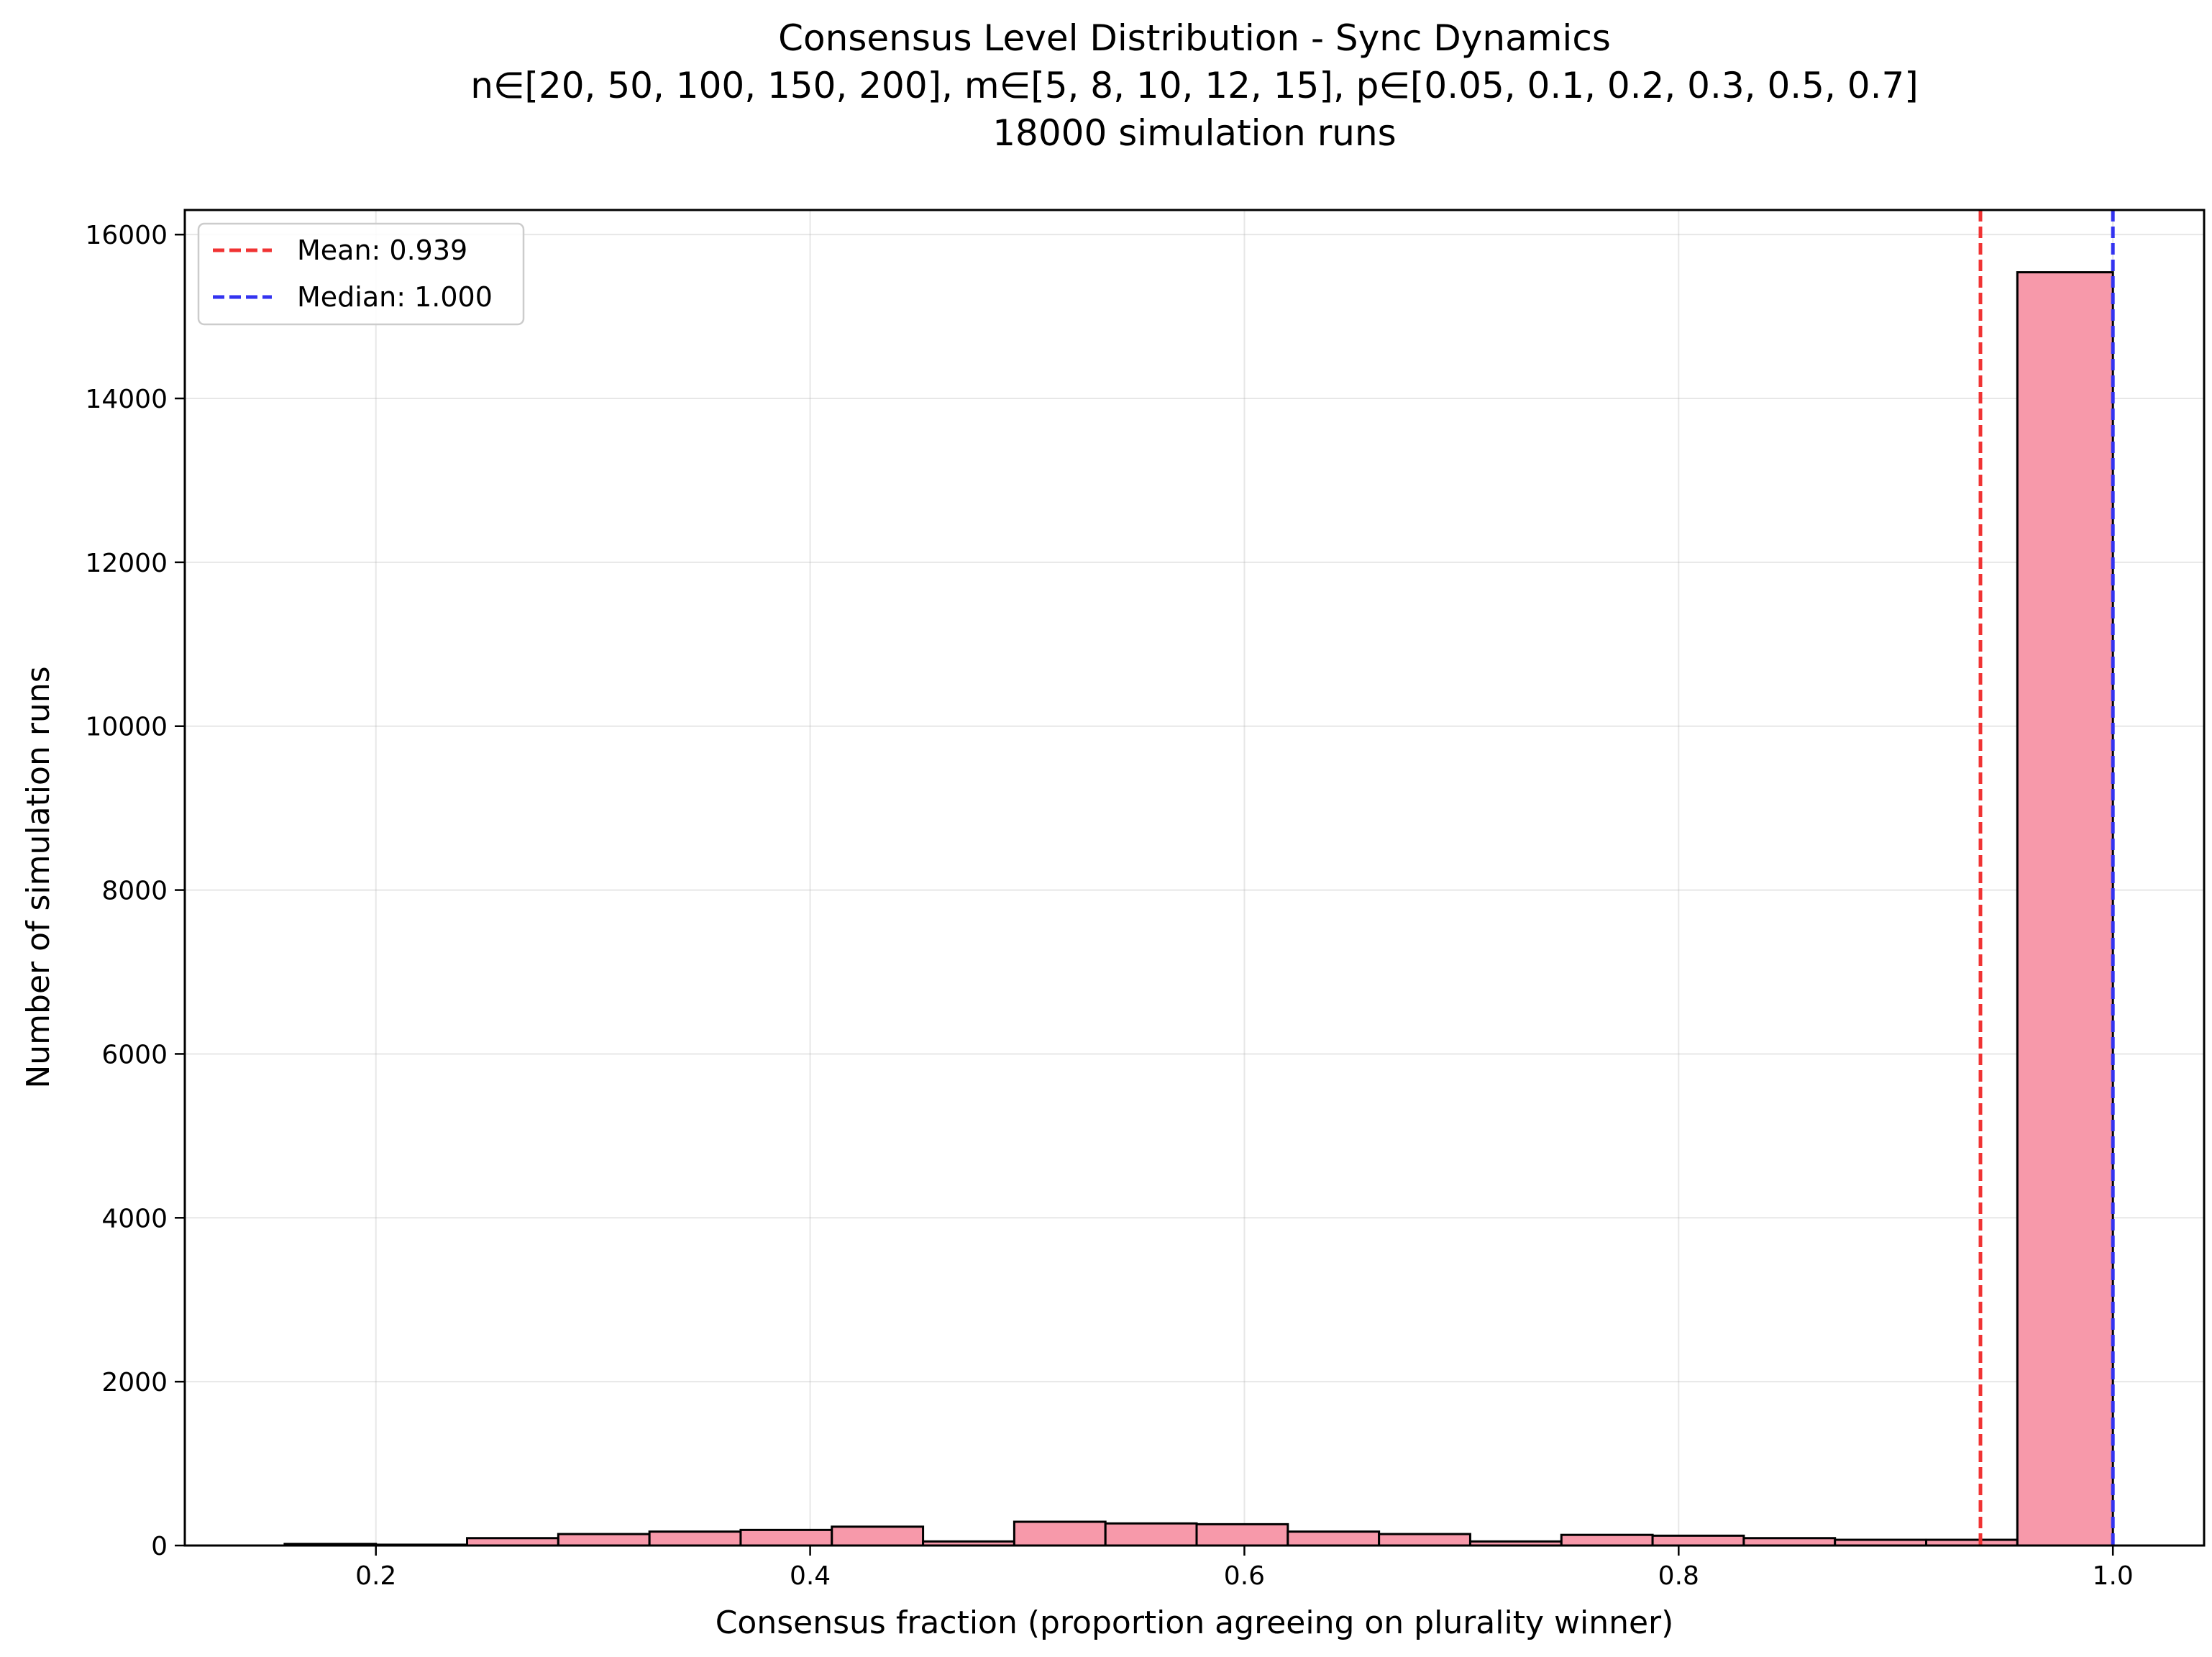 The height and width of the screenshot is (1657, 2212). Describe the element at coordinates (1244, 1576) in the screenshot. I see `x-tick-label: 0.6` at that location.